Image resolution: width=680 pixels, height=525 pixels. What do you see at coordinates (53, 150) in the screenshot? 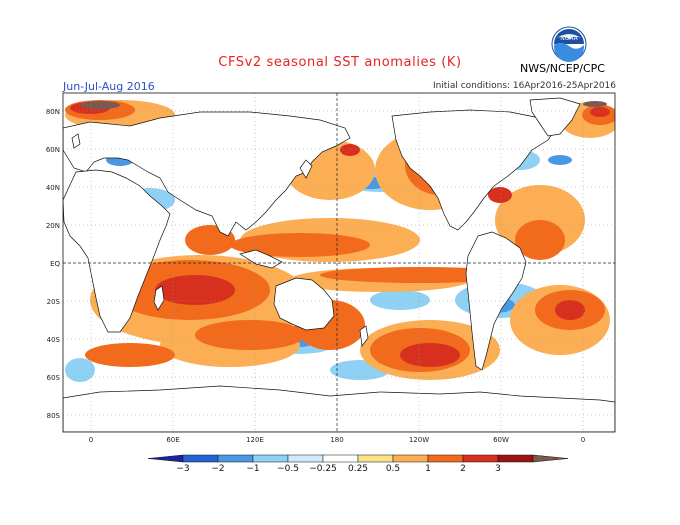
I see `lat-label: 60N` at bounding box center [53, 150].